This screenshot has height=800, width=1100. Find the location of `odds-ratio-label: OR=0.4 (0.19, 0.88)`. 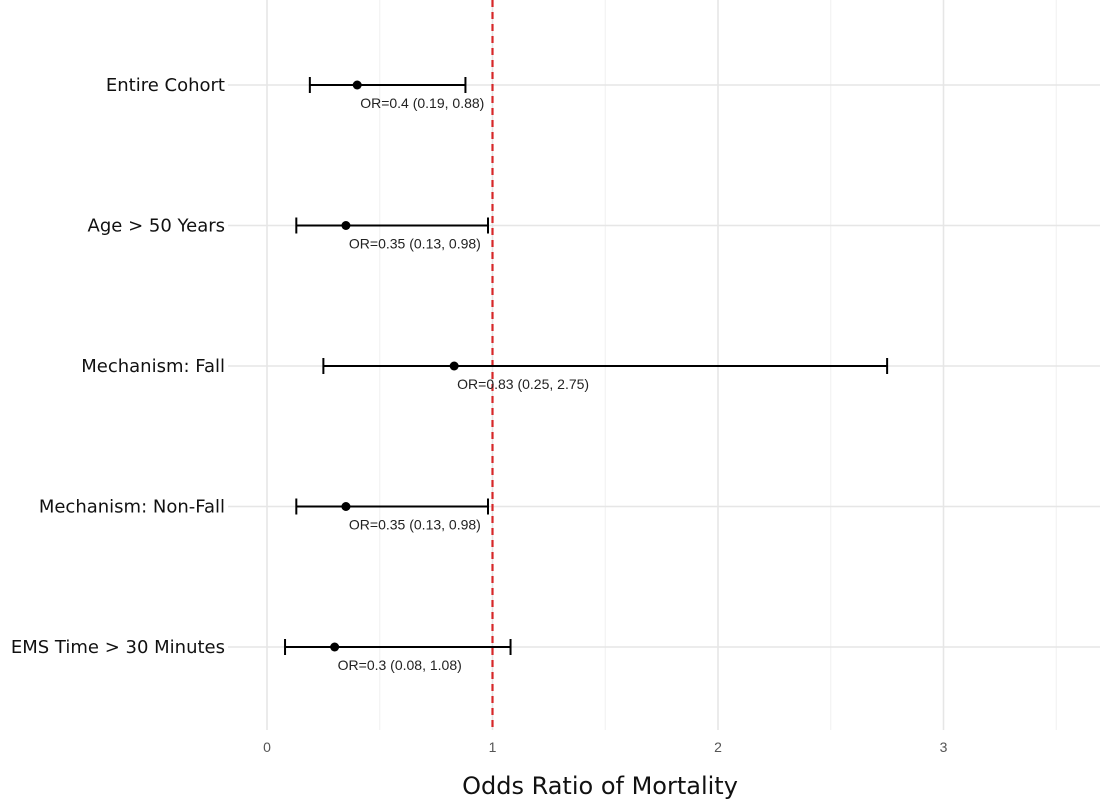

odds-ratio-label: OR=0.4 (0.19, 0.88) is located at coordinates (422, 103).